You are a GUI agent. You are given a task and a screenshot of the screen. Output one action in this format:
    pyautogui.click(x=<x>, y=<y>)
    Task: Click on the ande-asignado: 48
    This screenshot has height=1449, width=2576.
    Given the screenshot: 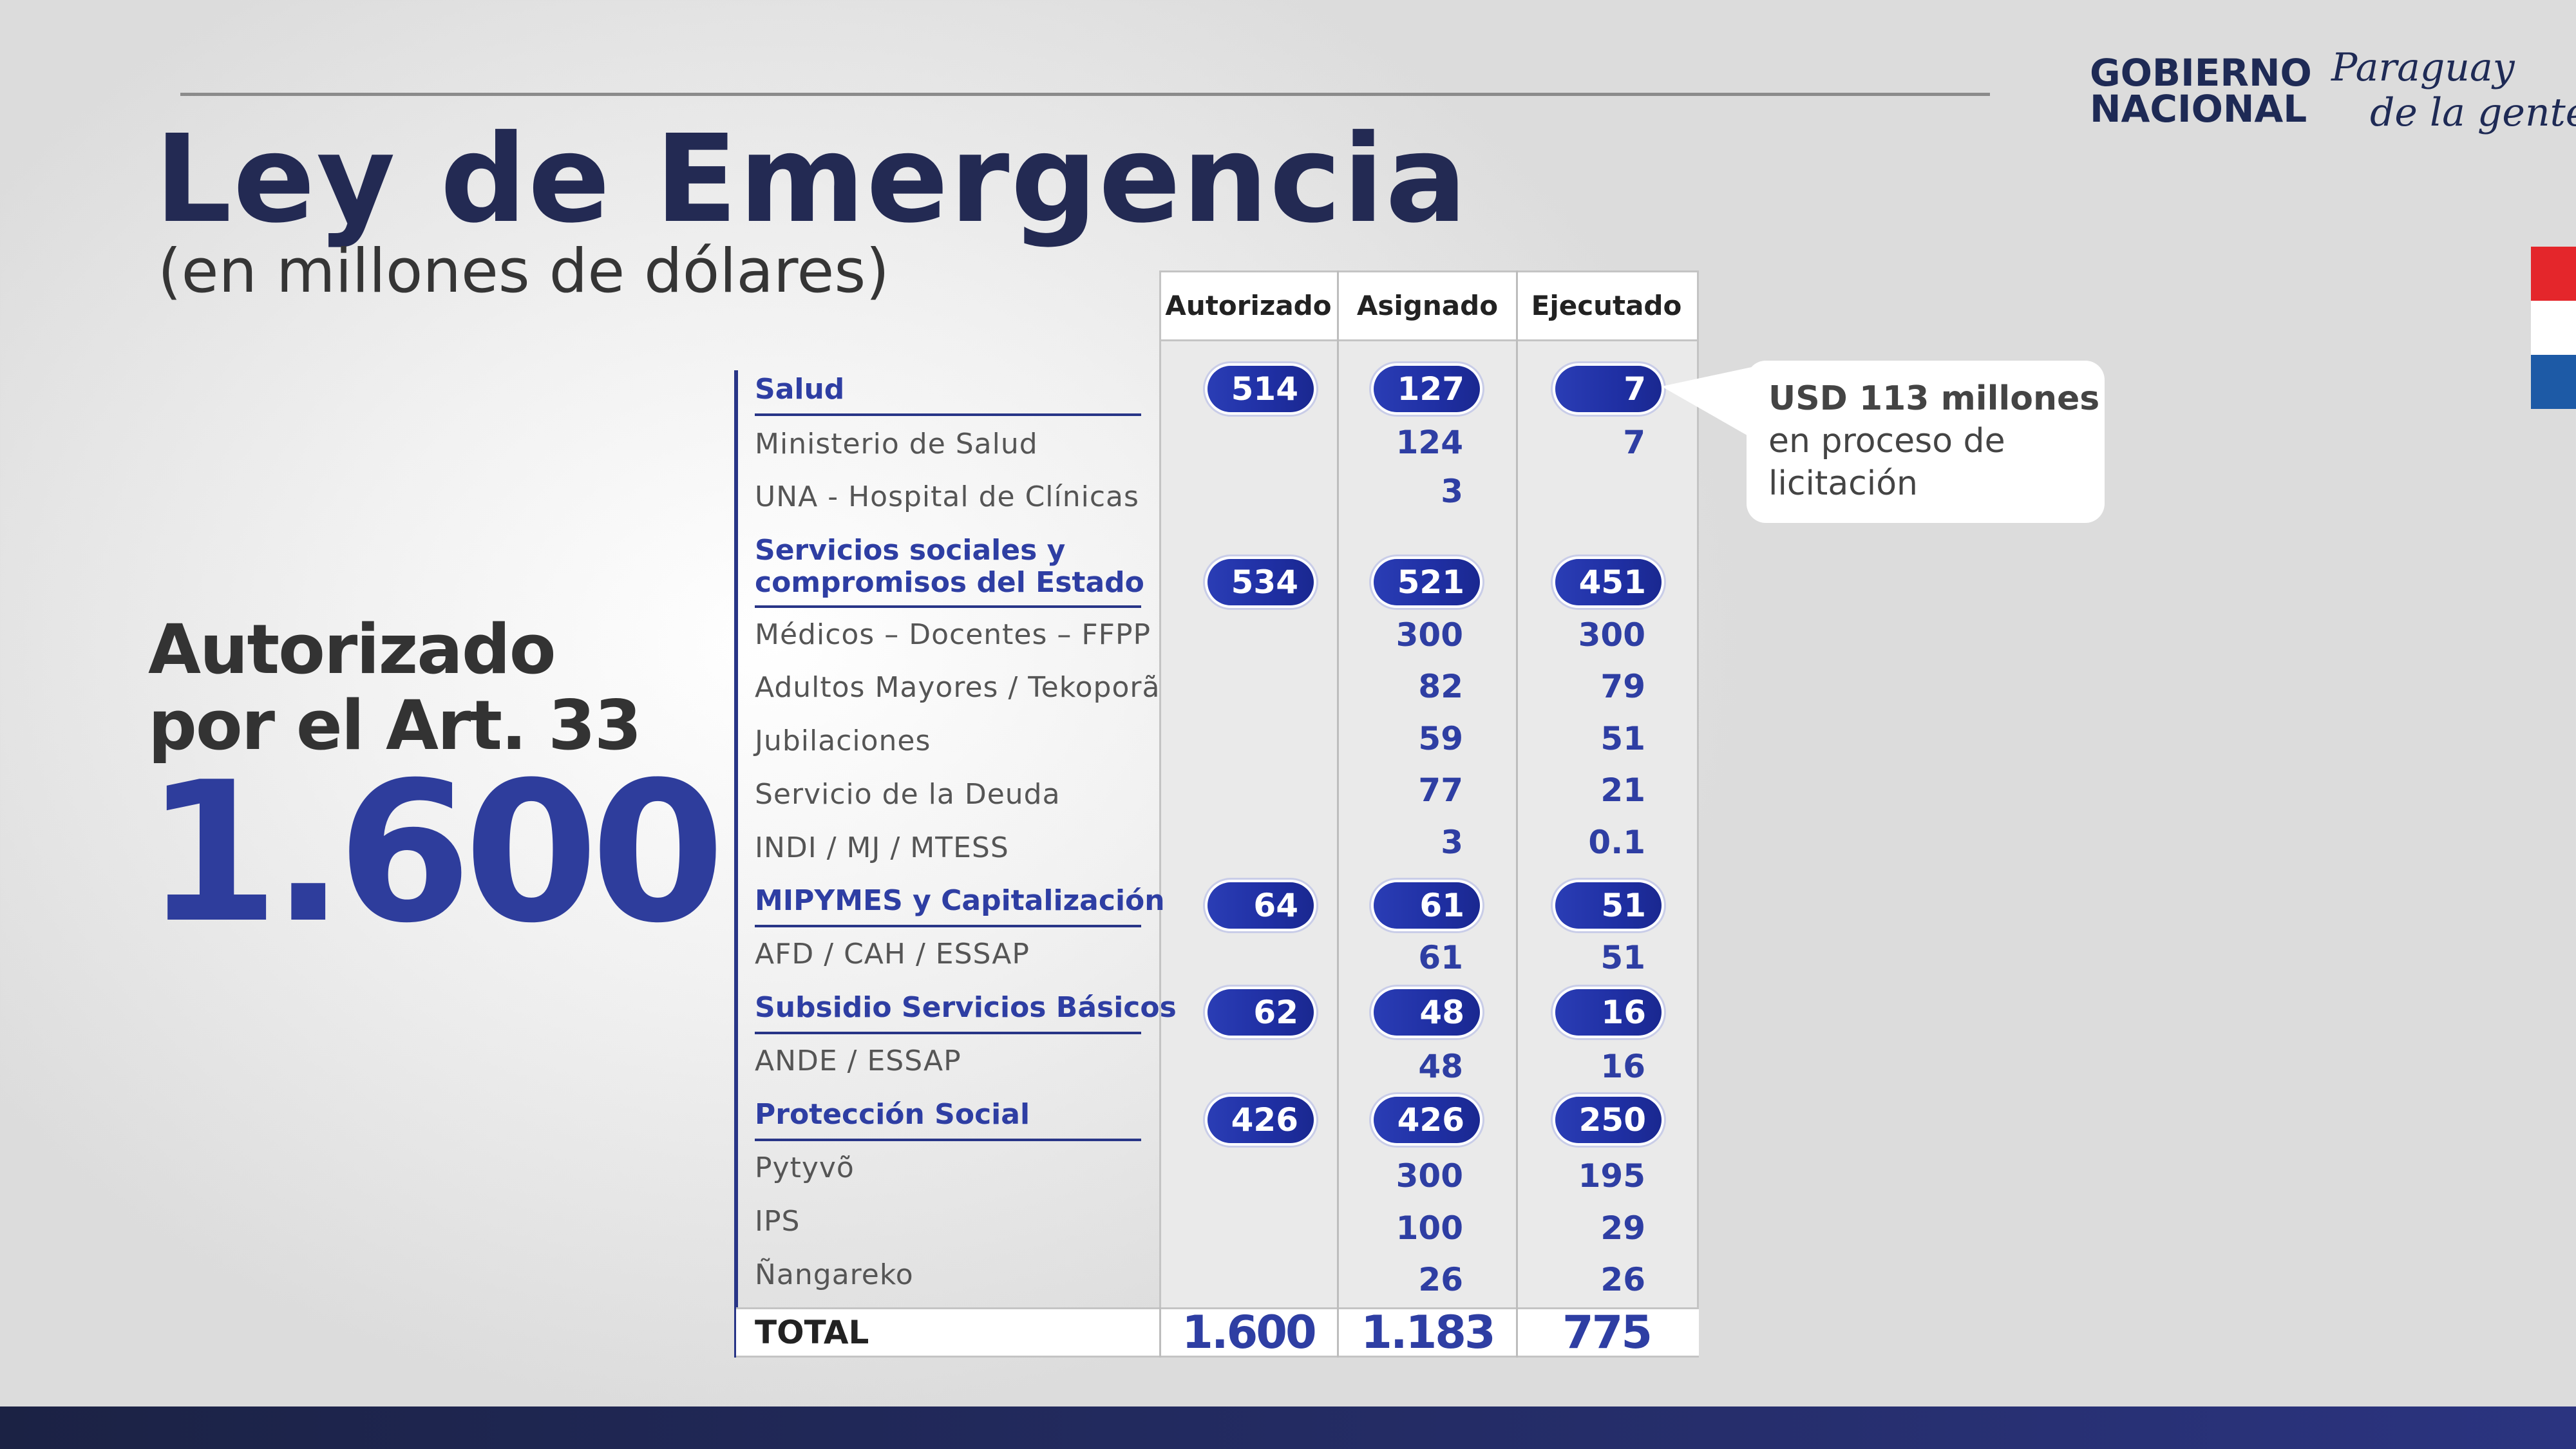 What is the action you would take?
    pyautogui.click(x=1440, y=1066)
    